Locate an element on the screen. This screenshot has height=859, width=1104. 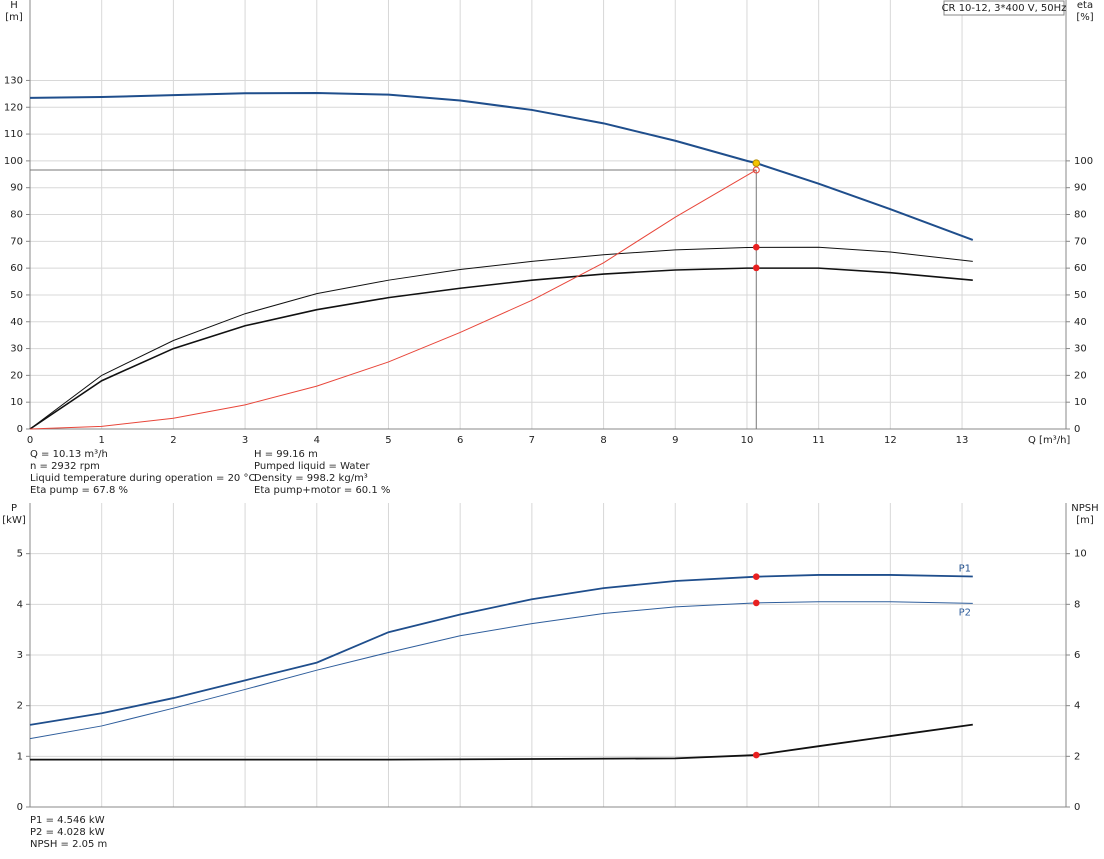
info-text: n = 2932 rpm is located at coordinates (65, 466).